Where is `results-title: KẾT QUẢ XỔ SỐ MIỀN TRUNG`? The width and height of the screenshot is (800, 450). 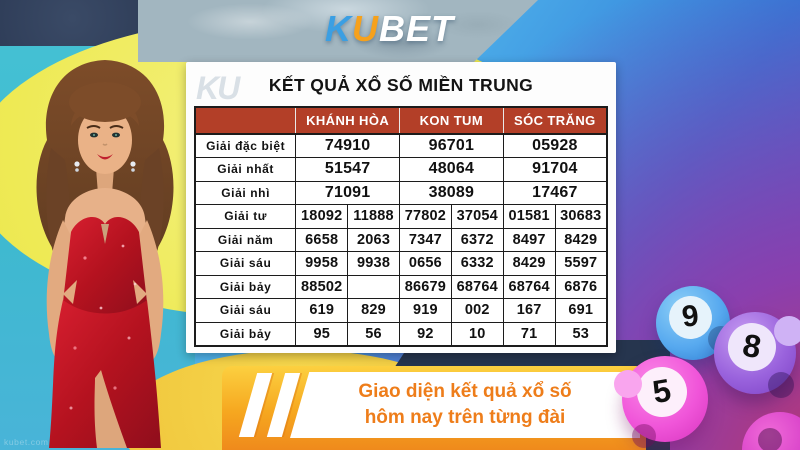 results-title: KẾT QUẢ XỔ SỐ MIỀN TRUNG is located at coordinates (401, 85).